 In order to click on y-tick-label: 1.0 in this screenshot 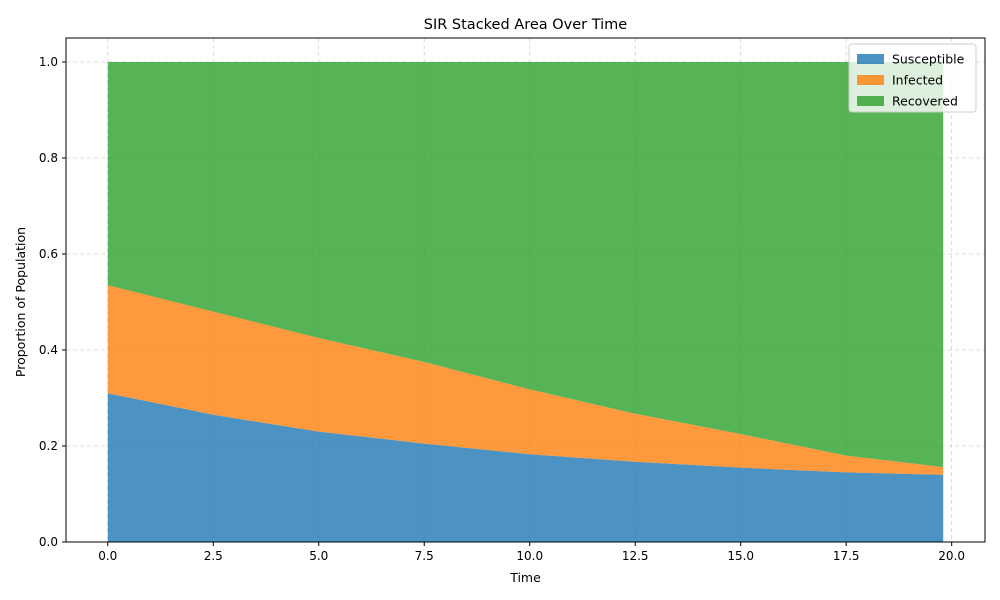, I will do `click(48, 62)`.